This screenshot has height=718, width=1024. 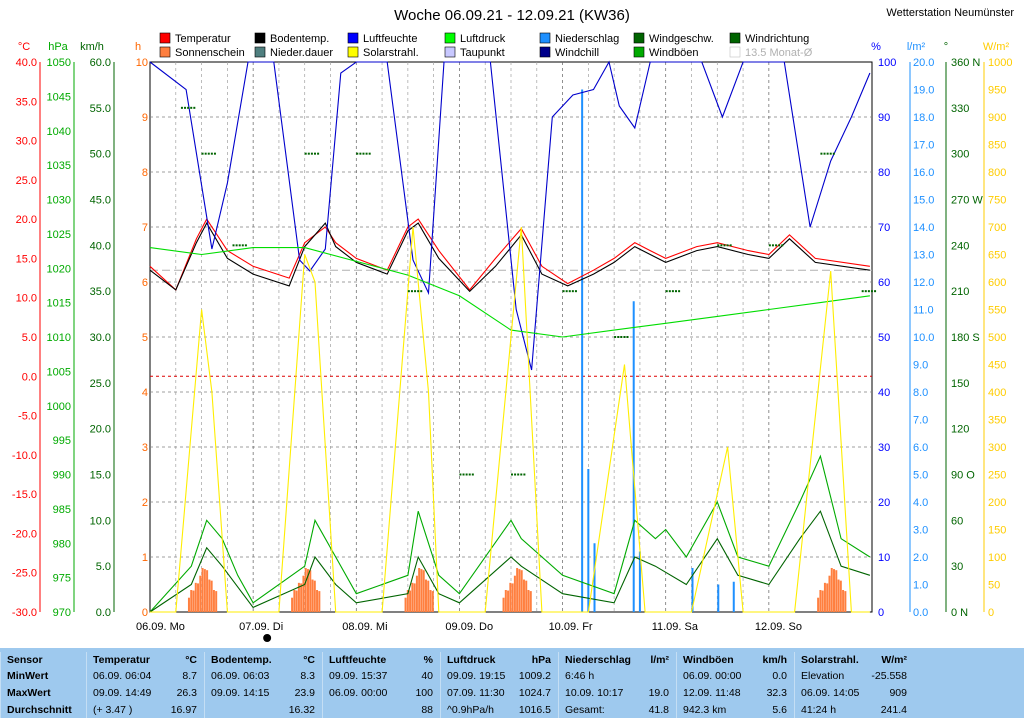 What do you see at coordinates (240, 676) in the screenshot?
I see `stats-time: 06.09. 06:03` at bounding box center [240, 676].